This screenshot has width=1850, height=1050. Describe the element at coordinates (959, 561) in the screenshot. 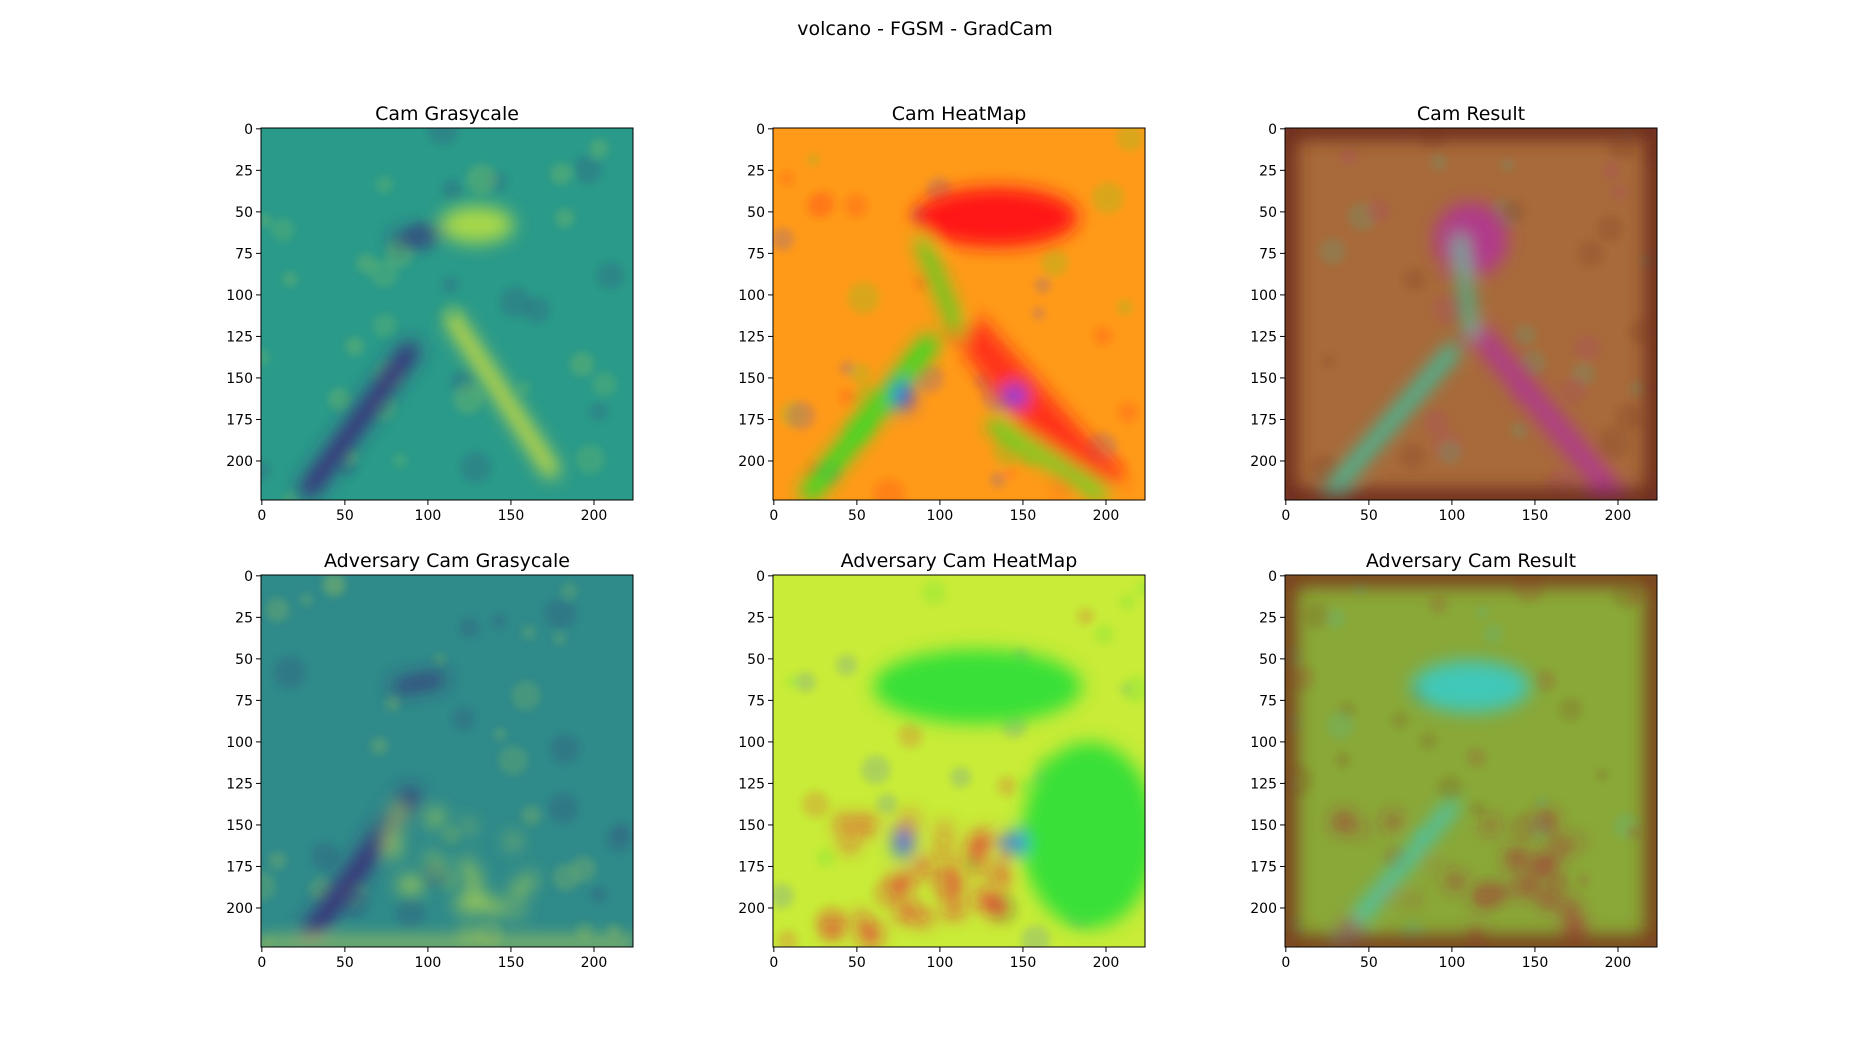

I see `panel-title: Adversary Cam HeatMap` at that location.